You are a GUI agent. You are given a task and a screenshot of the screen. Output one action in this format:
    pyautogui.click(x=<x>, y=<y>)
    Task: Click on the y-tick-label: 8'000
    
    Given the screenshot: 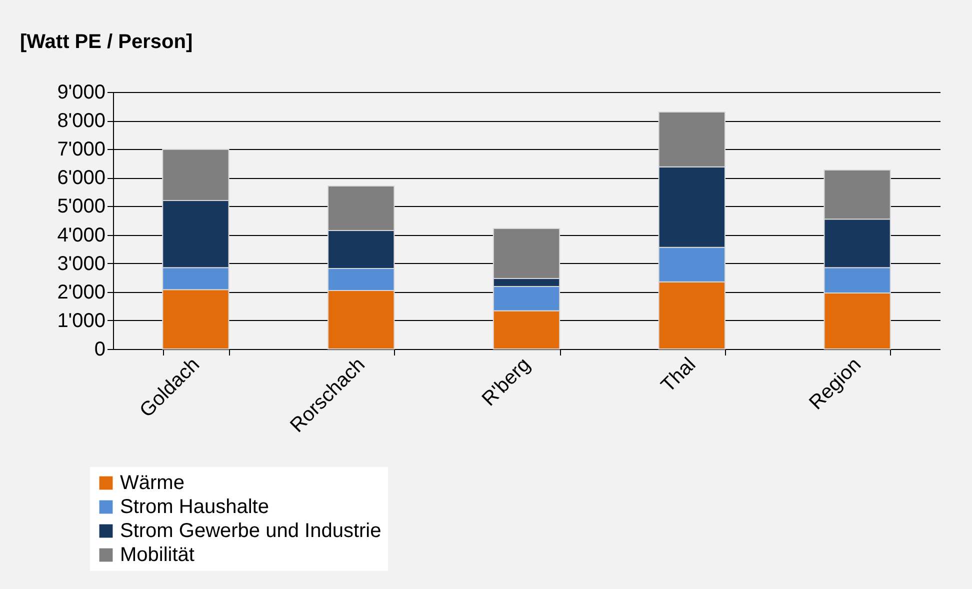 What is the action you would take?
    pyautogui.click(x=81, y=121)
    